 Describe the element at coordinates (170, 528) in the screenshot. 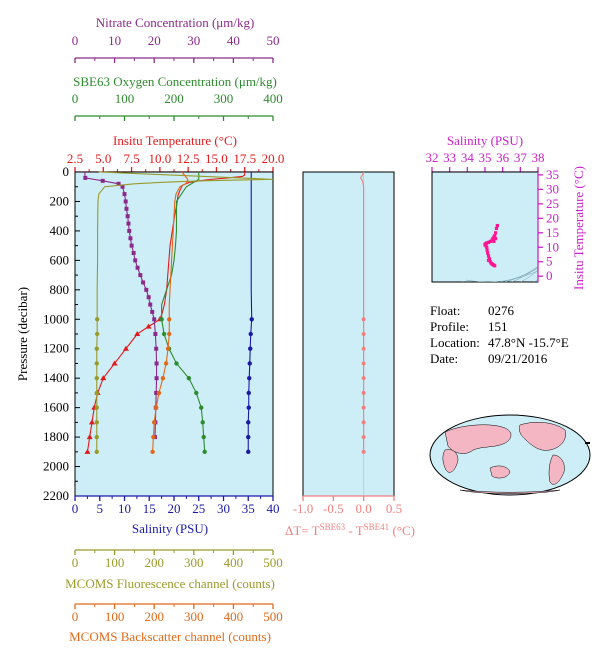

I see `salinity-axis-label: Salinity (PSU)` at that location.